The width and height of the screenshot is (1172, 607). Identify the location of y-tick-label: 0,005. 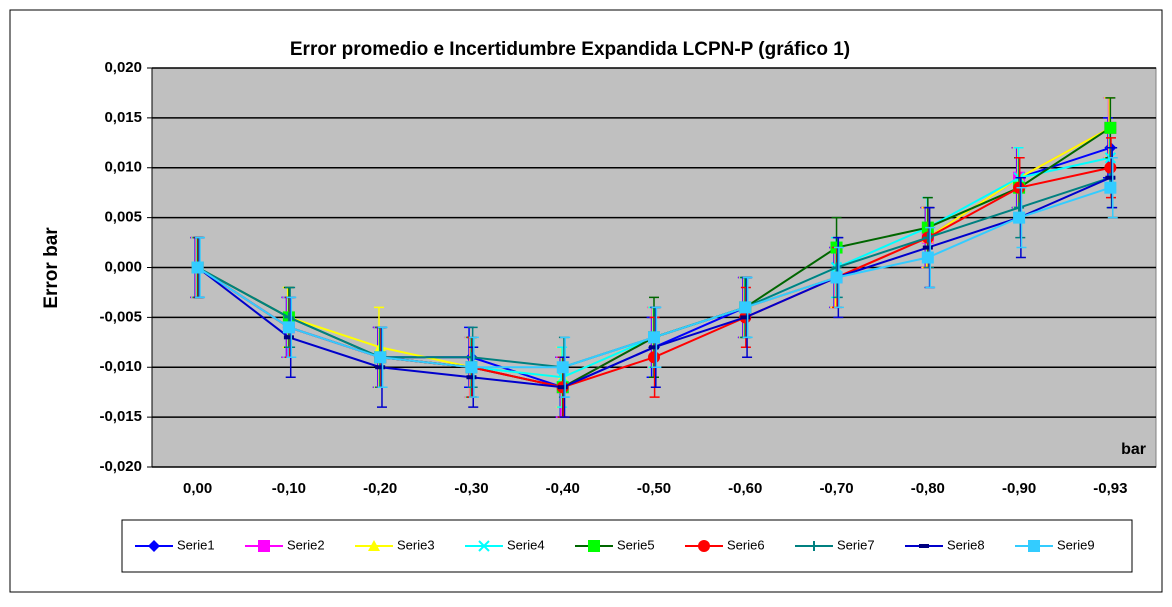
(123, 217).